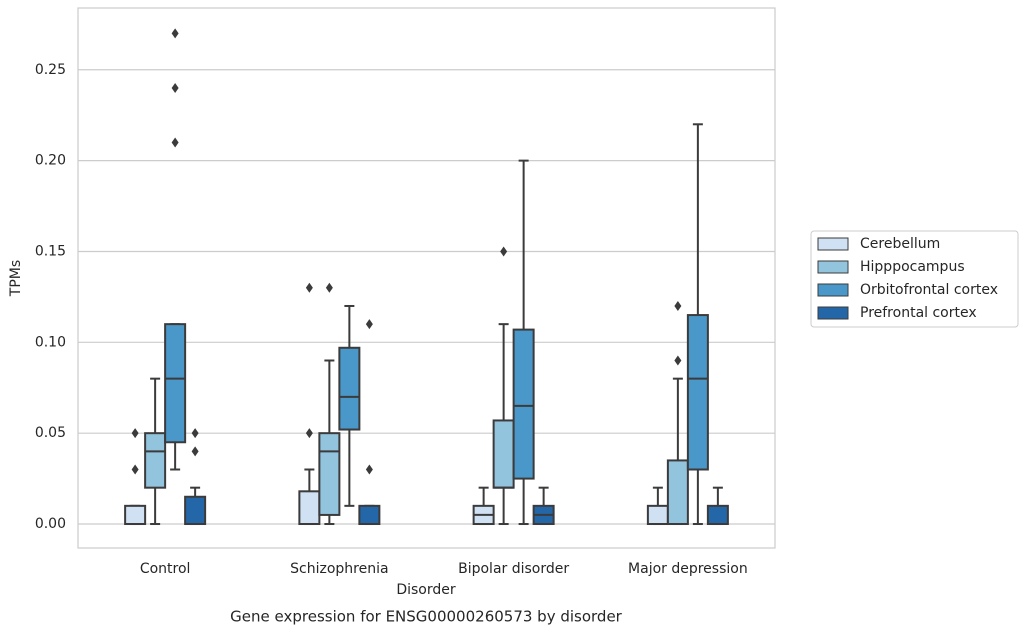  What do you see at coordinates (912, 267) in the screenshot?
I see `legend-label: Hipppocampus` at bounding box center [912, 267].